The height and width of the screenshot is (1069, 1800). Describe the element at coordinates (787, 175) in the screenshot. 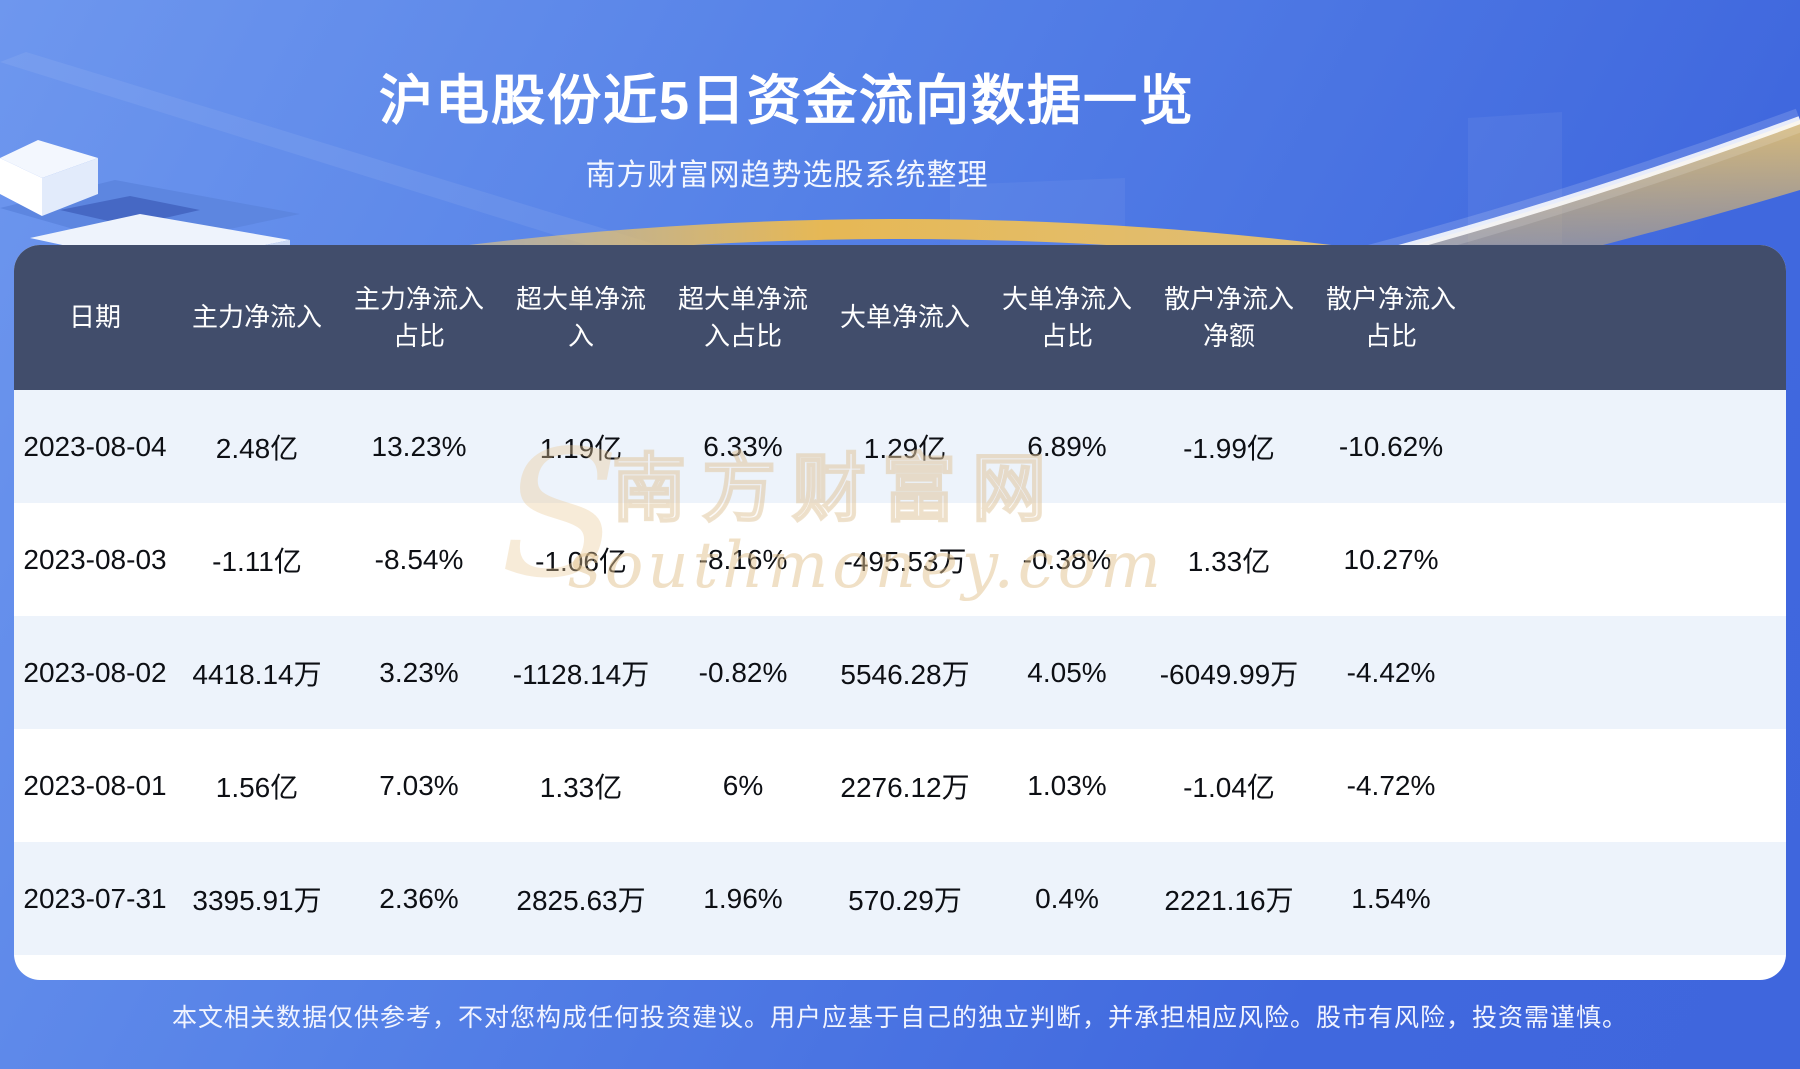

I see `page-subtitle: 南方财富网趋势选股系统整理` at that location.